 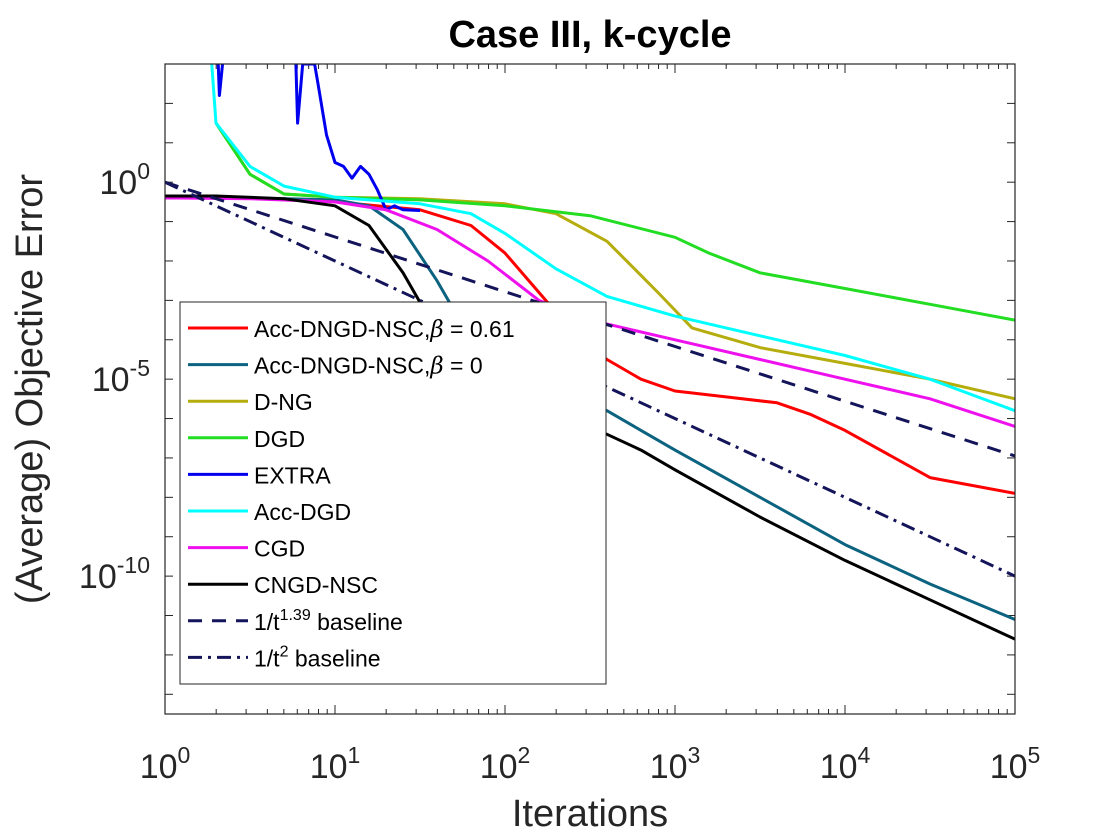 I want to click on legend-label: Acc-DNGD-NSC,β = 0.61, so click(x=384, y=329).